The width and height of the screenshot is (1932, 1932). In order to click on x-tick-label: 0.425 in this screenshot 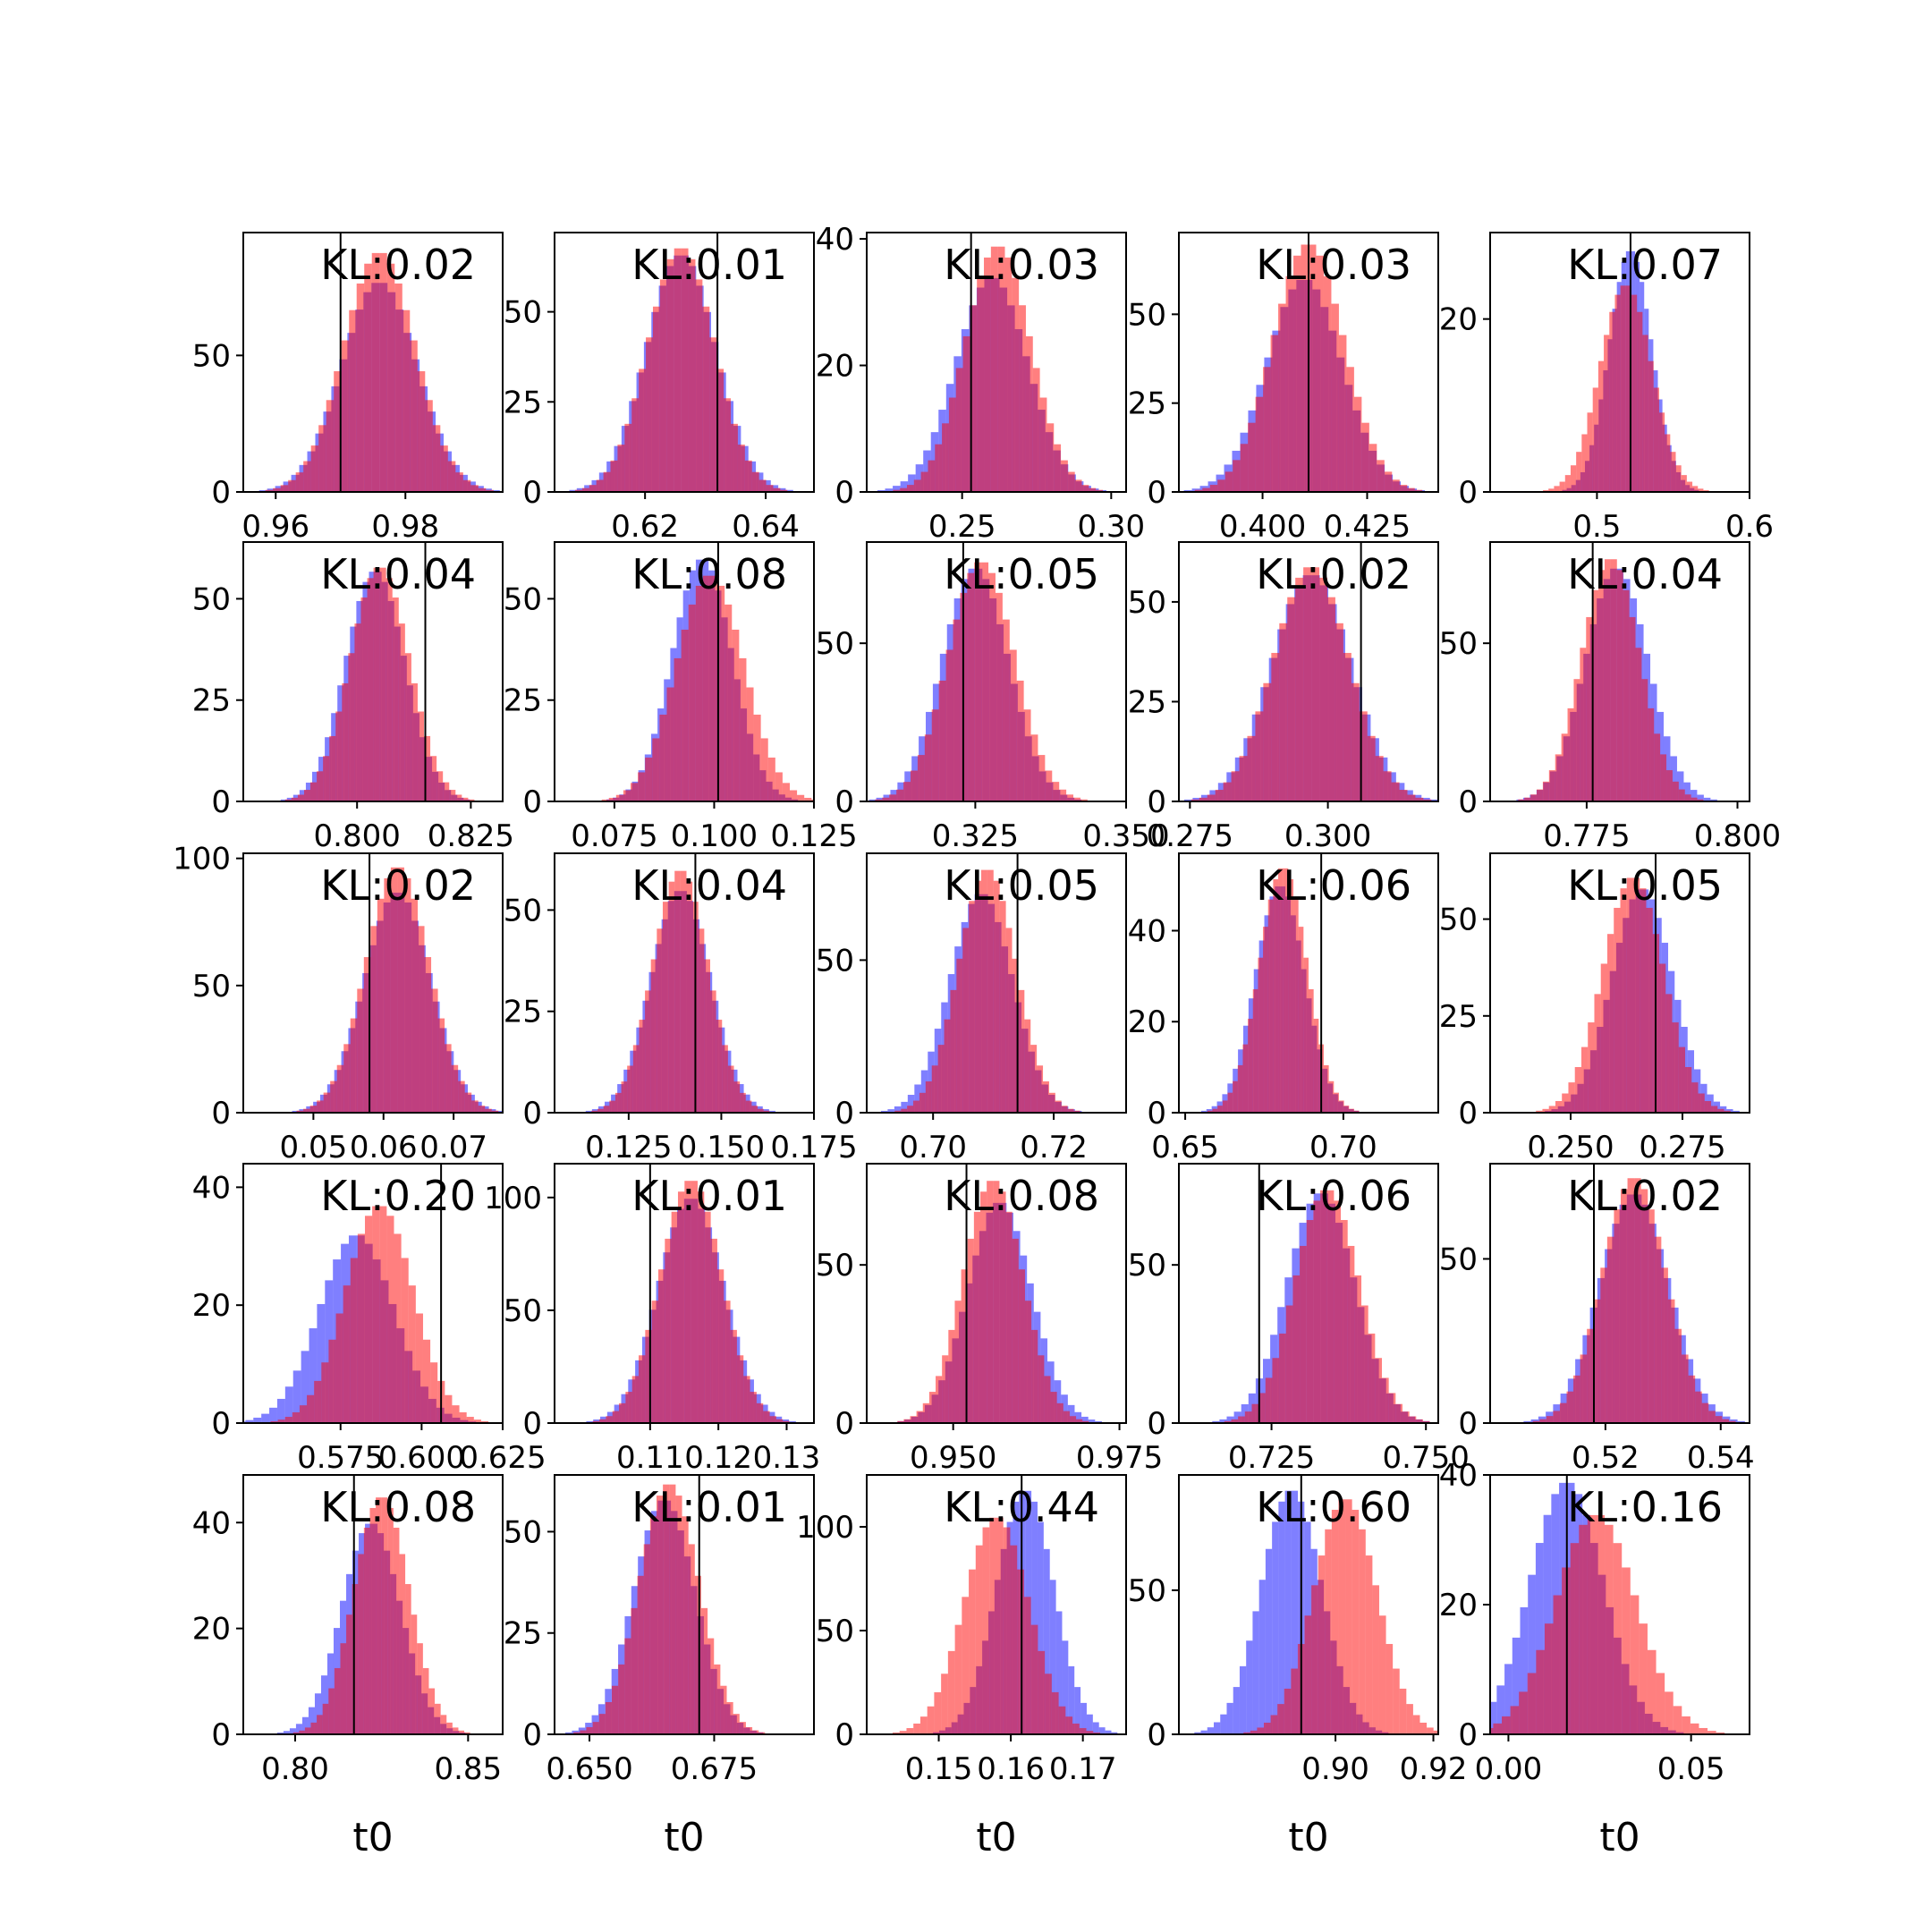, I will do `click(1367, 527)`.